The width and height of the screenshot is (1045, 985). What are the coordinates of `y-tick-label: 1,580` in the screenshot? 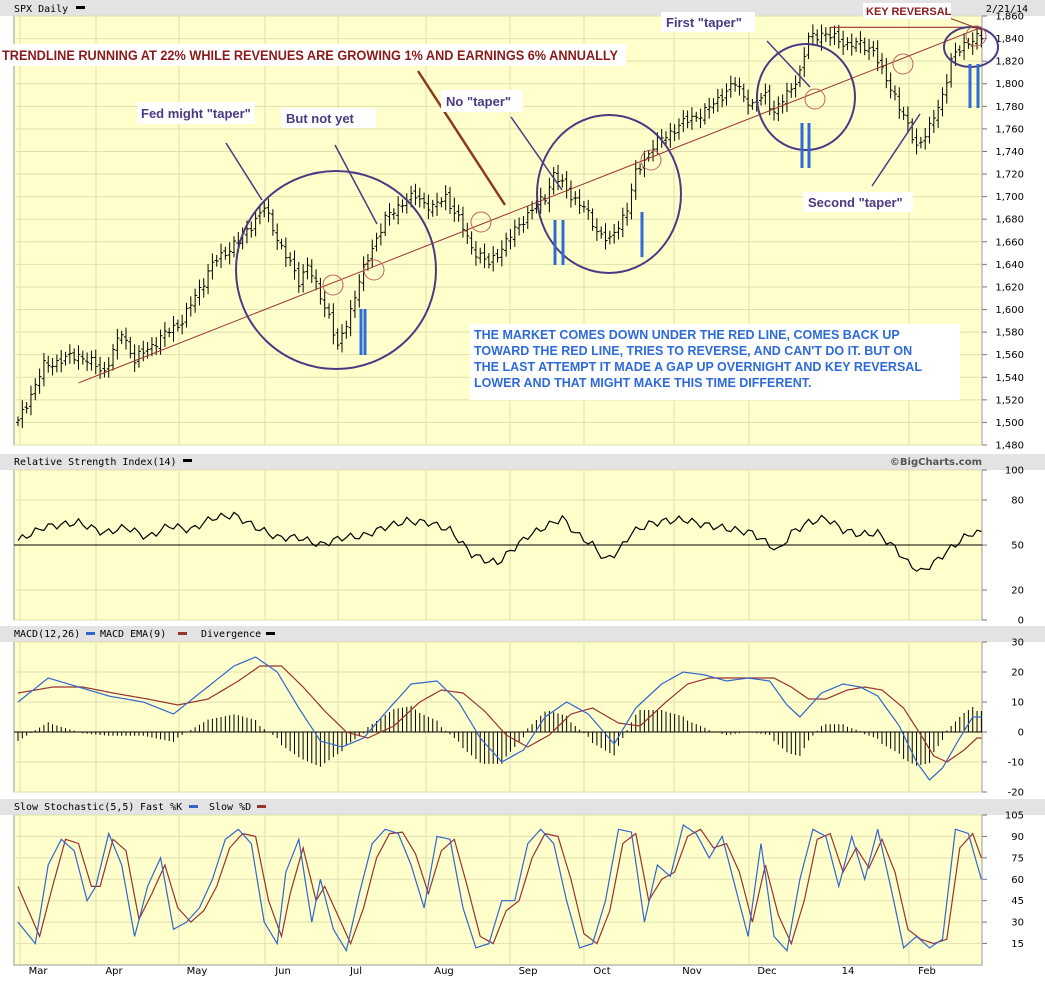 It's located at (1009, 333).